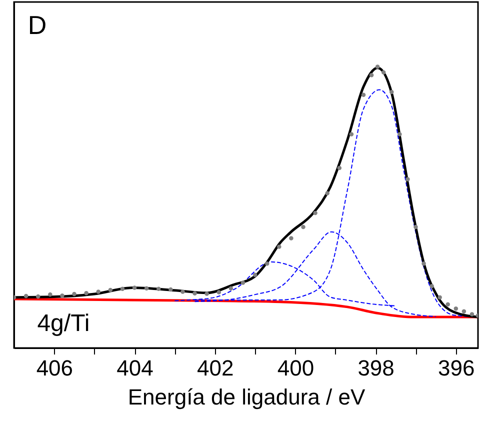 The height and width of the screenshot is (438, 487). Describe the element at coordinates (55, 368) in the screenshot. I see `x-tick-label: 406` at that location.